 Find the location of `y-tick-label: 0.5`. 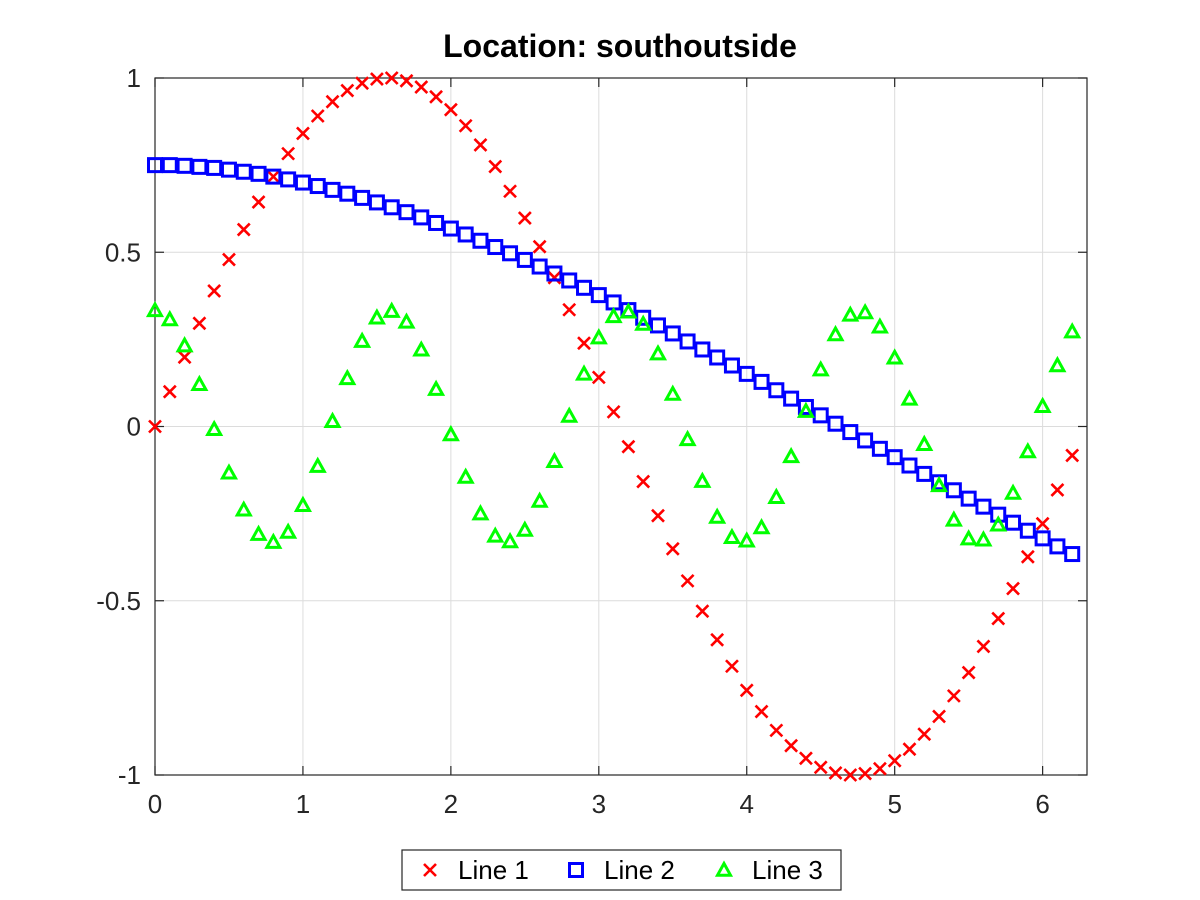

y-tick-label: 0.5 is located at coordinates (123, 252).